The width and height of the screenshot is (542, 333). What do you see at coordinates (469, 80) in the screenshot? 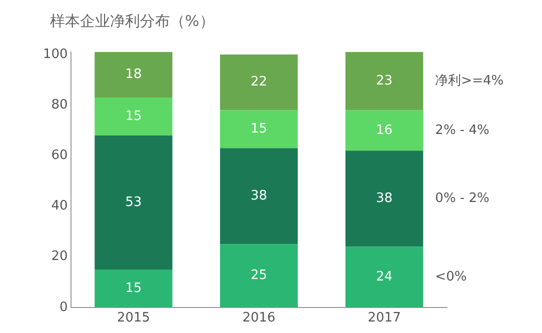
I see `series-label: 净利>=4%` at bounding box center [469, 80].